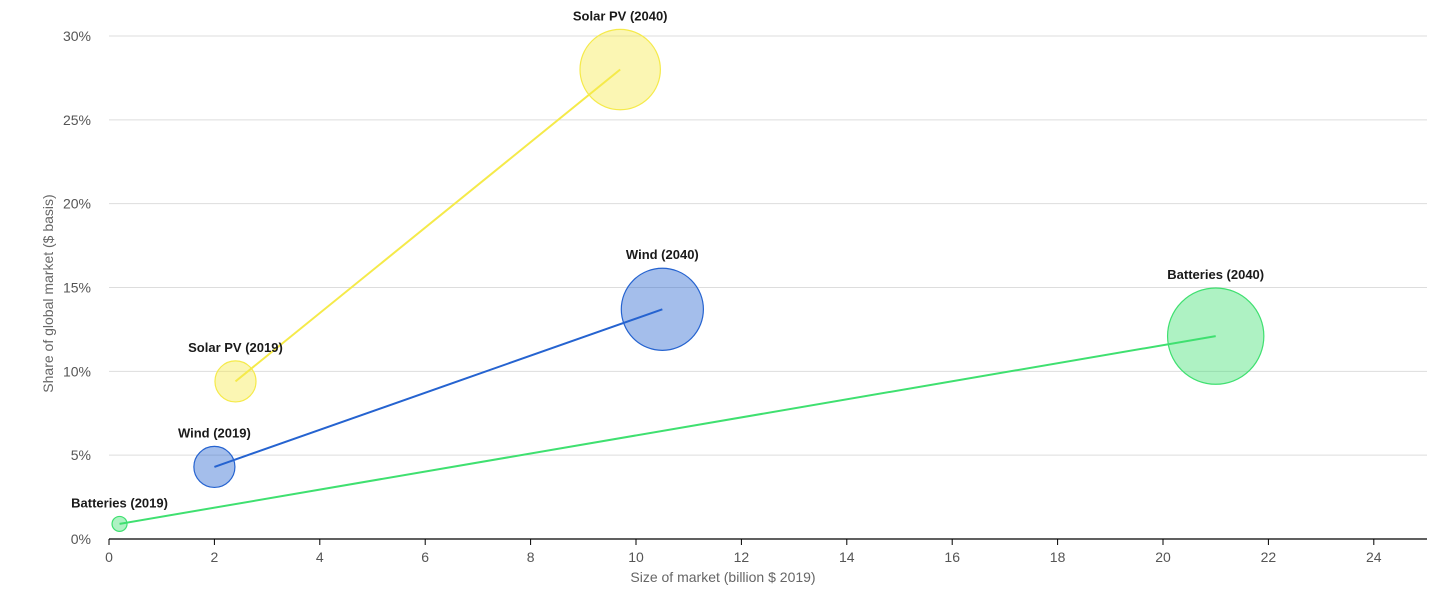 The height and width of the screenshot is (597, 1456). Describe the element at coordinates (1058, 557) in the screenshot. I see `x-tick-label: 18` at that location.